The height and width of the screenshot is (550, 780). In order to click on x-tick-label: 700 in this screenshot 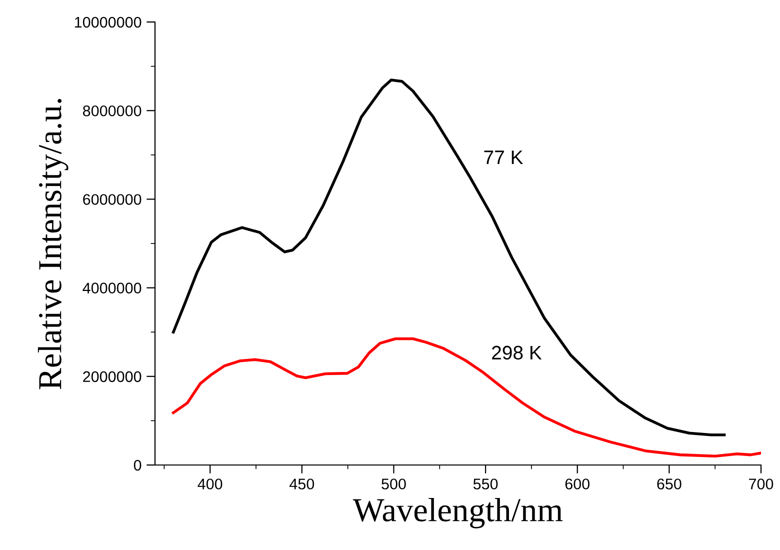, I will do `click(761, 484)`.